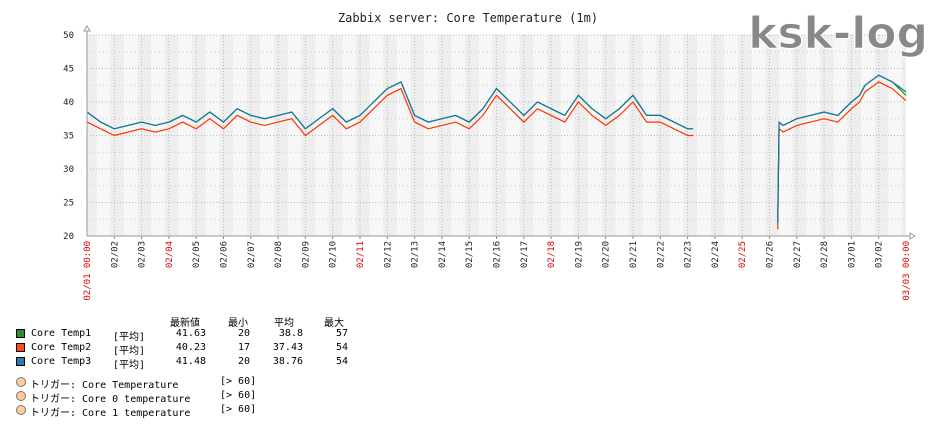 Image resolution: width=936 pixels, height=424 pixels. I want to click on x-tick-label: 02/12, so click(388, 254).